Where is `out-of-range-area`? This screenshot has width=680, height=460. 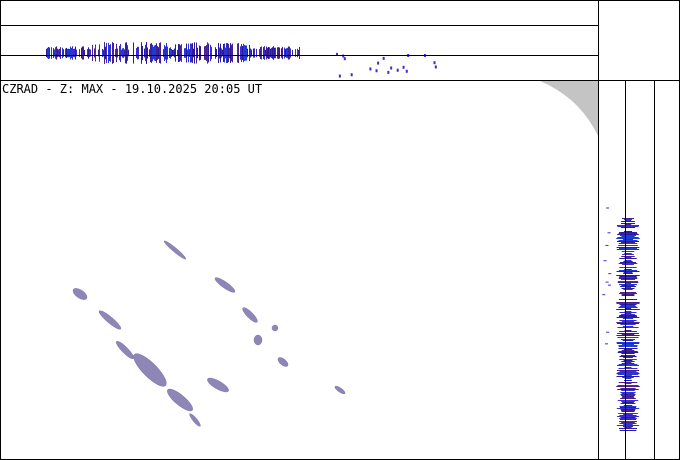
out-of-range-area is located at coordinates (569, 108).